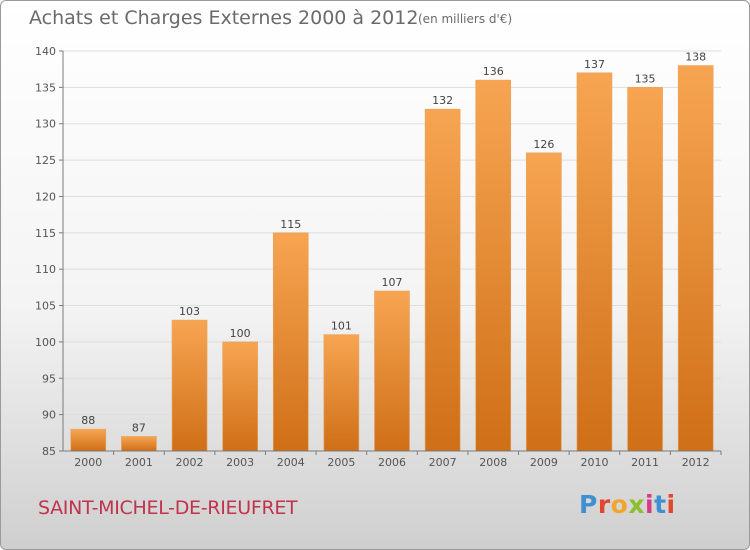 This screenshot has height=550, width=750. Describe the element at coordinates (544, 462) in the screenshot. I see `x-tick-label-2009: 2009` at that location.